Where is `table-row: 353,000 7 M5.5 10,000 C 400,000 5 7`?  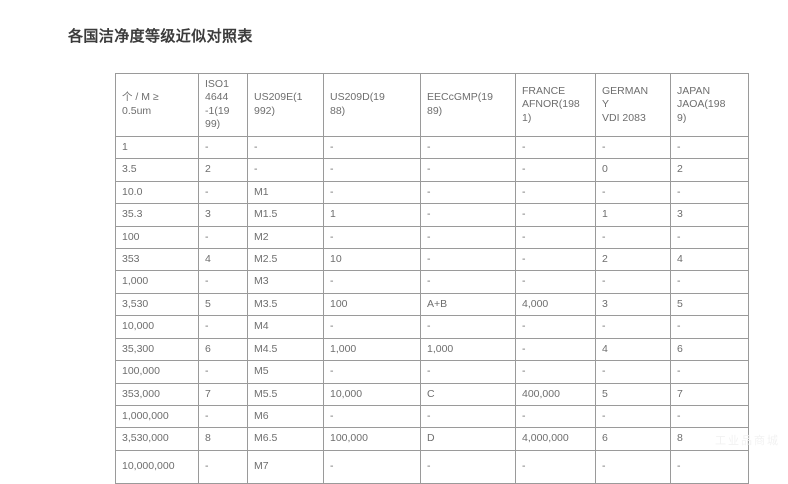 table-row: 353,000 7 M5.5 10,000 C 400,000 5 7 is located at coordinates (432, 394).